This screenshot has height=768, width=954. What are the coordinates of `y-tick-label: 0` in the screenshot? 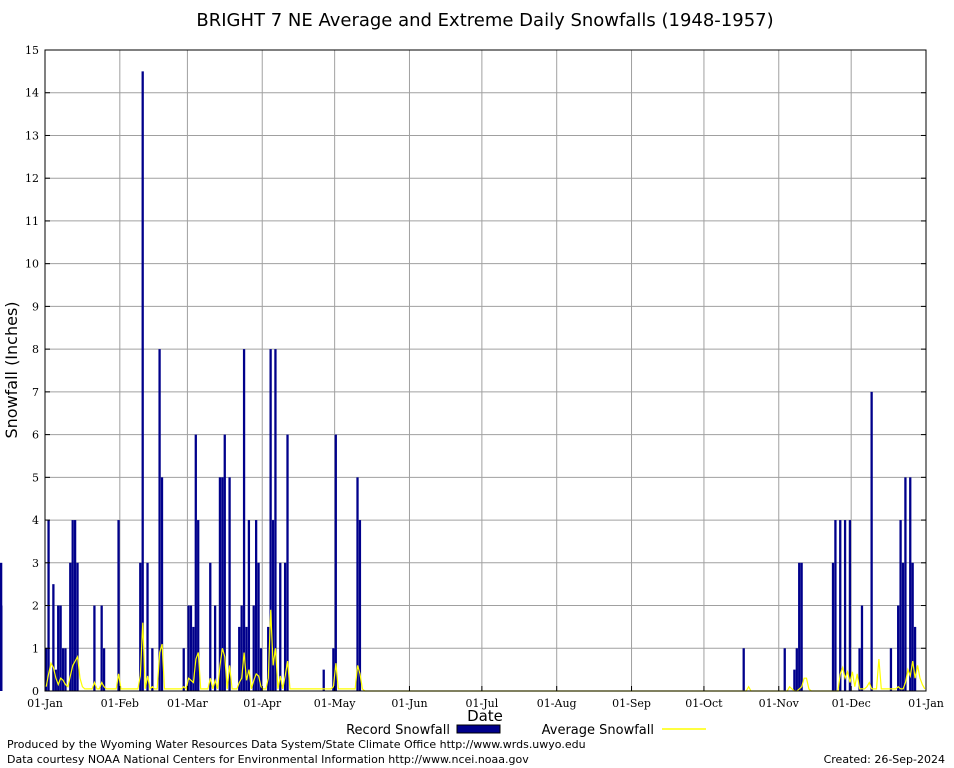 It's located at (35, 691).